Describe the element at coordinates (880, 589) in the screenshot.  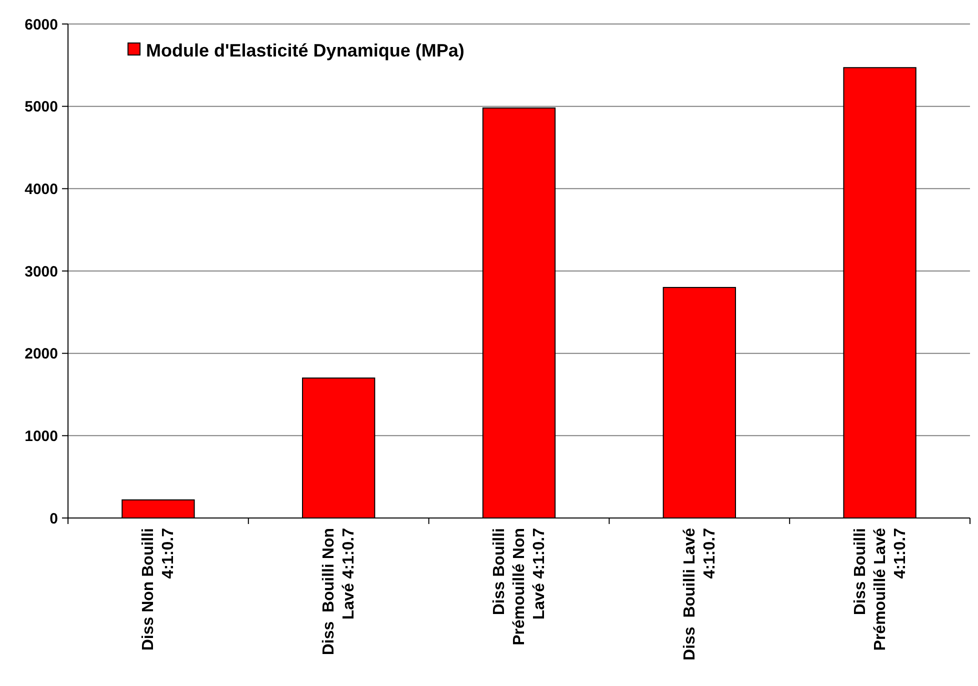
I see `x-tick-label: Diss Bouilli Prémouillé Lavé 4:1:0.7` at that location.